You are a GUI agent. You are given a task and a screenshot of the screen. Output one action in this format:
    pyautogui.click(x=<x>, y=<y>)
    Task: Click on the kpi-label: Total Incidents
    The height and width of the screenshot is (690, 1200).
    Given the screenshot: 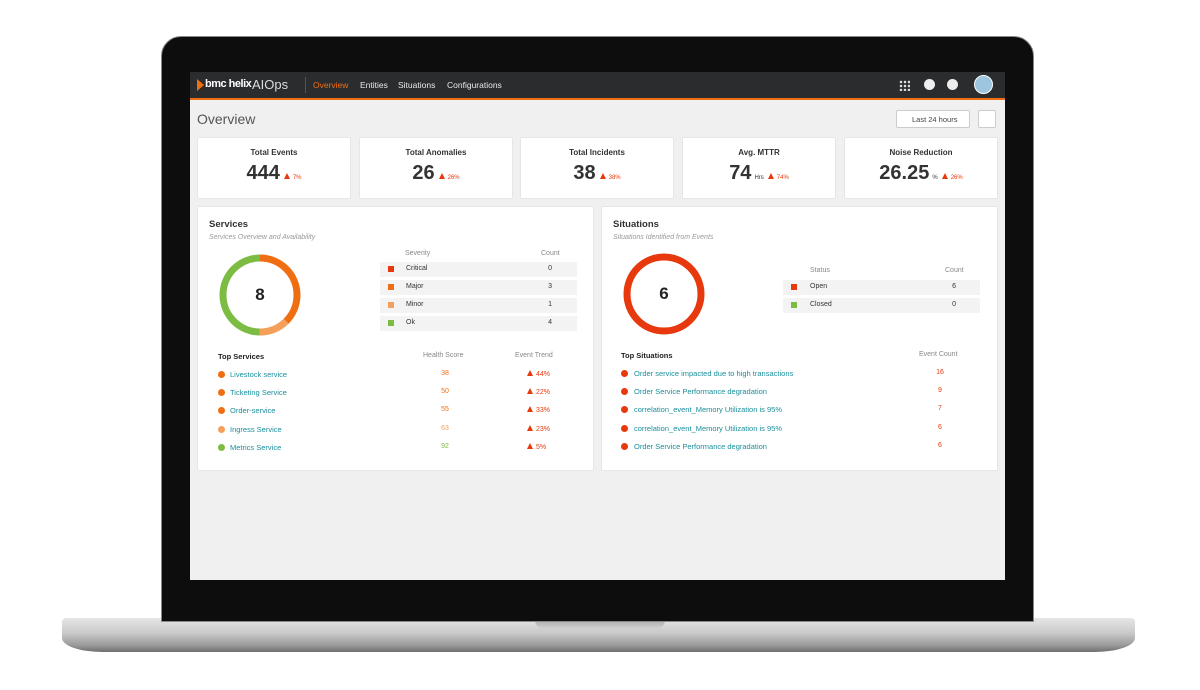 What is the action you would take?
    pyautogui.click(x=597, y=152)
    